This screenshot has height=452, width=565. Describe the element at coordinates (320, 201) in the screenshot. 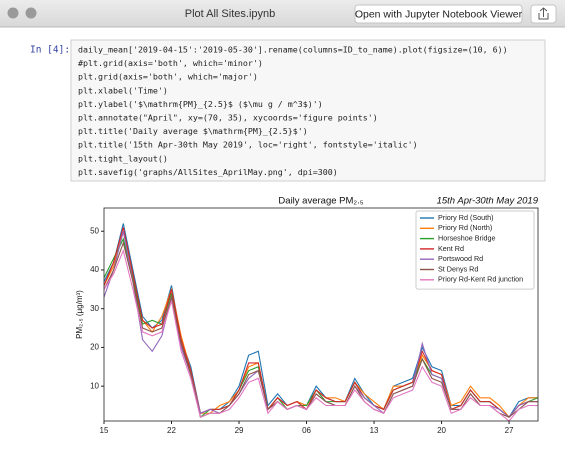

I see `chart-title: Daily average PM₂.₅` at that location.